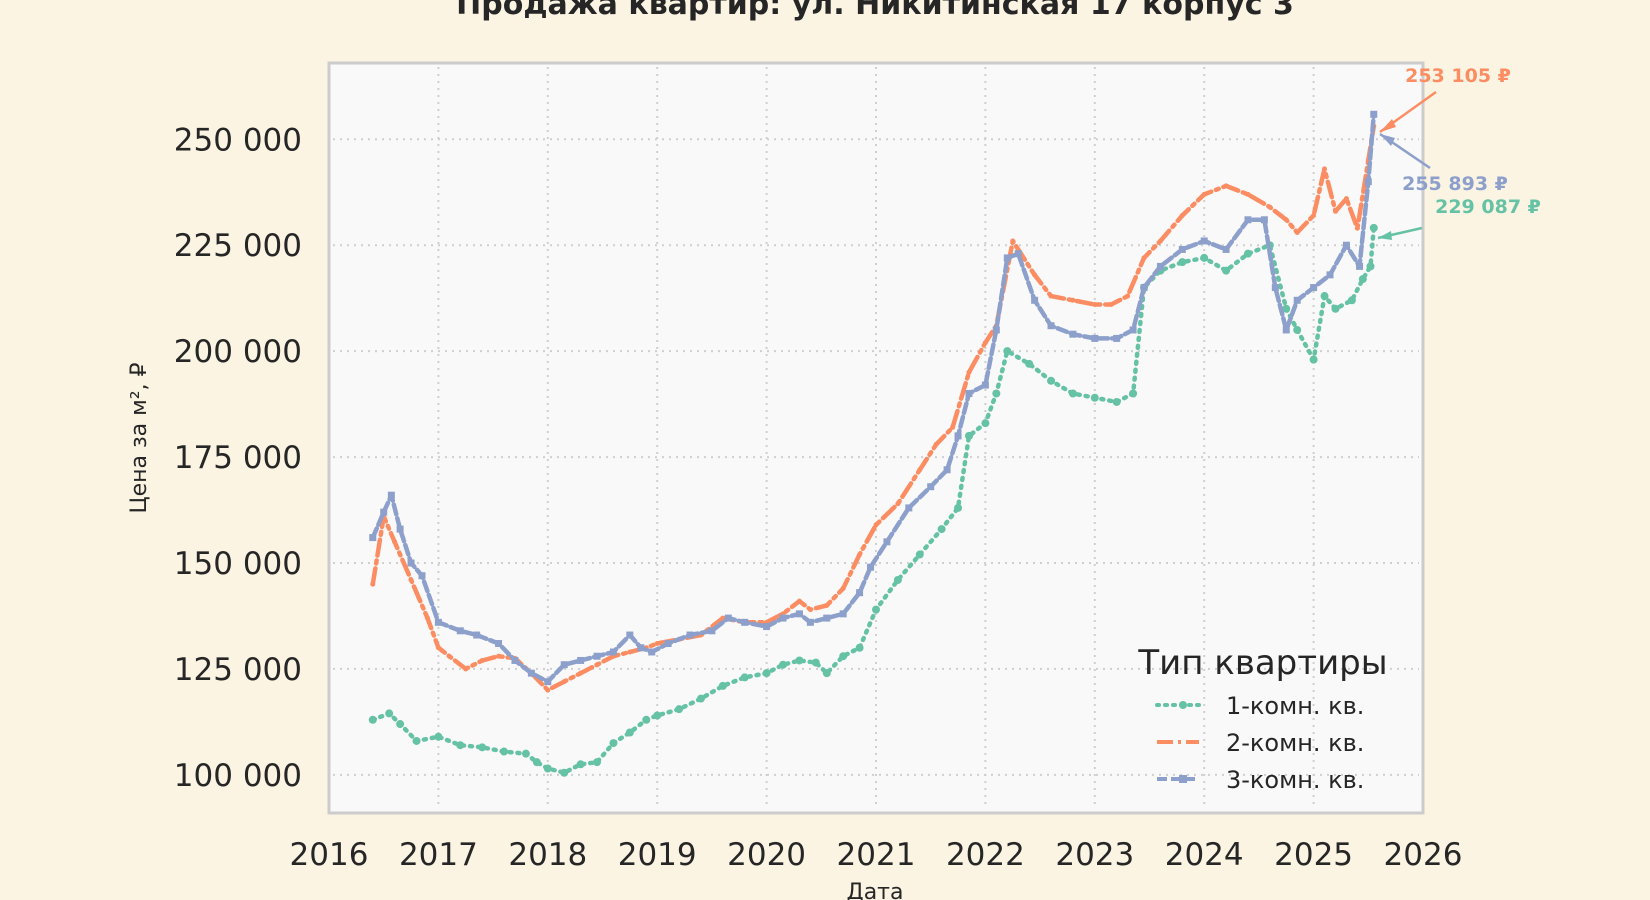 The image size is (1650, 900). Describe the element at coordinates (1458, 76) in the screenshot. I see `annotation-label-2: 253 105 ₽` at that location.